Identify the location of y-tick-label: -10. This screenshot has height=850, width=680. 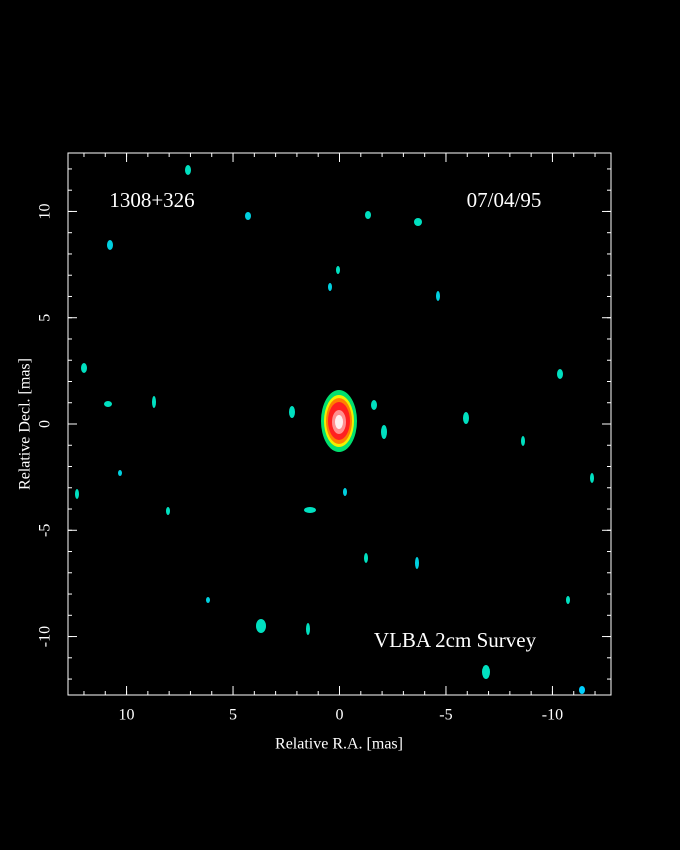
(45, 636).